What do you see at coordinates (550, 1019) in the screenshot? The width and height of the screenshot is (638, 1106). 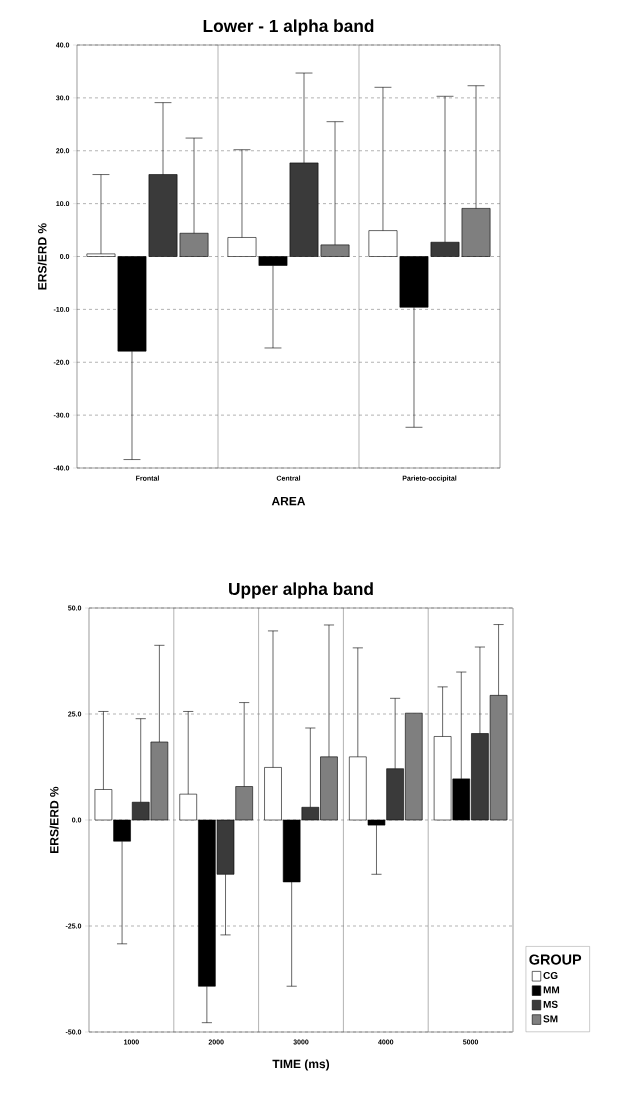 I see `legend-label: SM` at bounding box center [550, 1019].